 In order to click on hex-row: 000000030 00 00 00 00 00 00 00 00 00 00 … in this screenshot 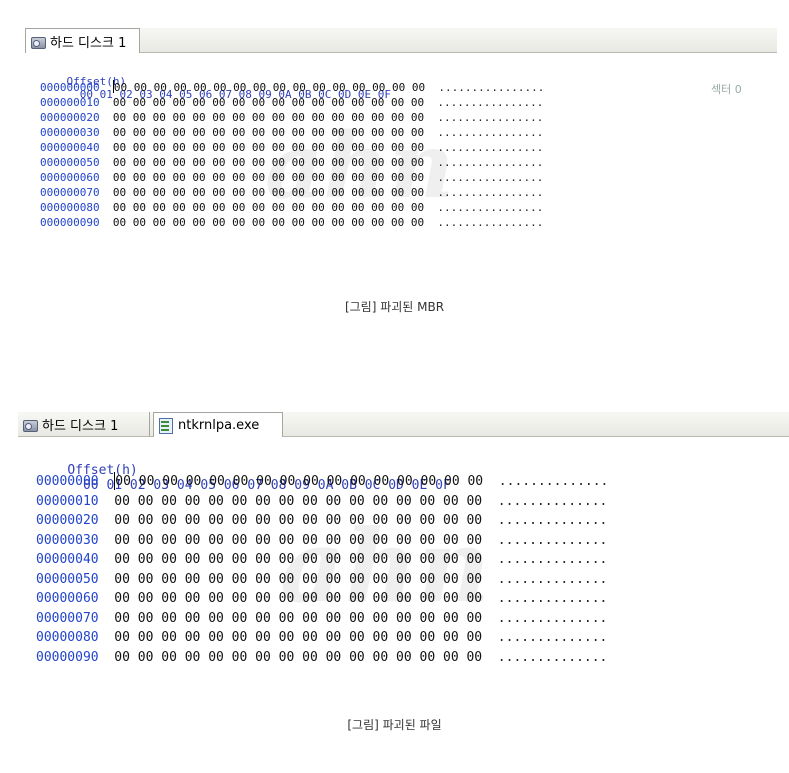, I will do `click(291, 132)`.